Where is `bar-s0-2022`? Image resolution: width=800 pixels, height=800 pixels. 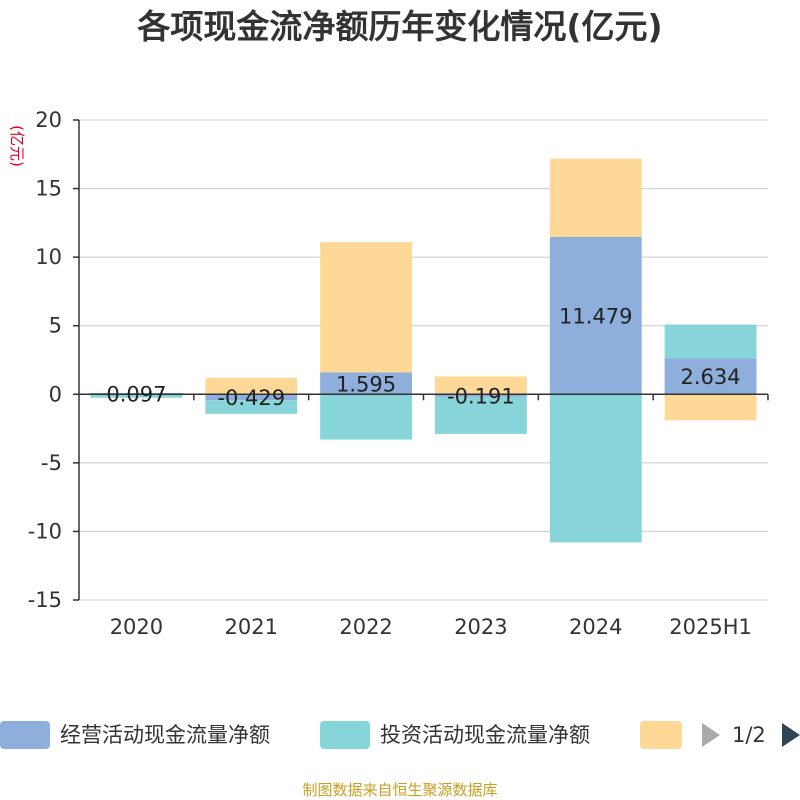
bar-s0-2022 is located at coordinates (366, 383).